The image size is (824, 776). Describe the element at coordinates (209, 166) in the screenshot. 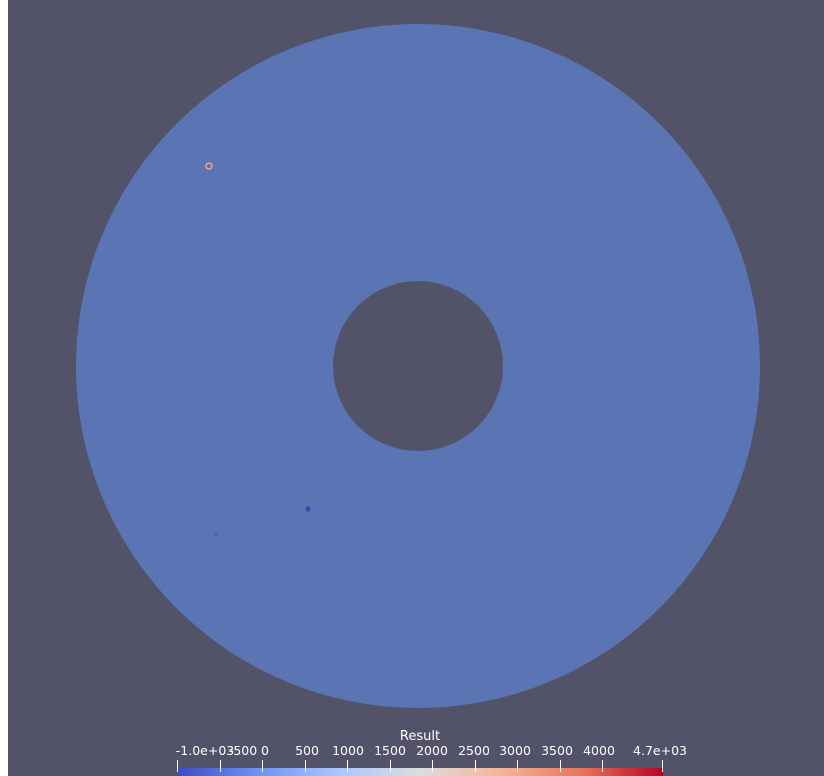

I see `highlighted-point-marker` at that location.